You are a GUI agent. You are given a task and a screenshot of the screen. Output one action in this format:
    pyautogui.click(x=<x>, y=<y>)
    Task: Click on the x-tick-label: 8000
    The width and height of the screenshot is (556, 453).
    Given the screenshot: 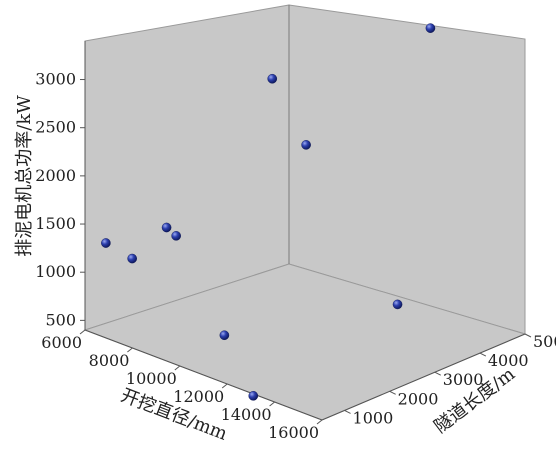 What is the action you would take?
    pyautogui.click(x=109, y=360)
    